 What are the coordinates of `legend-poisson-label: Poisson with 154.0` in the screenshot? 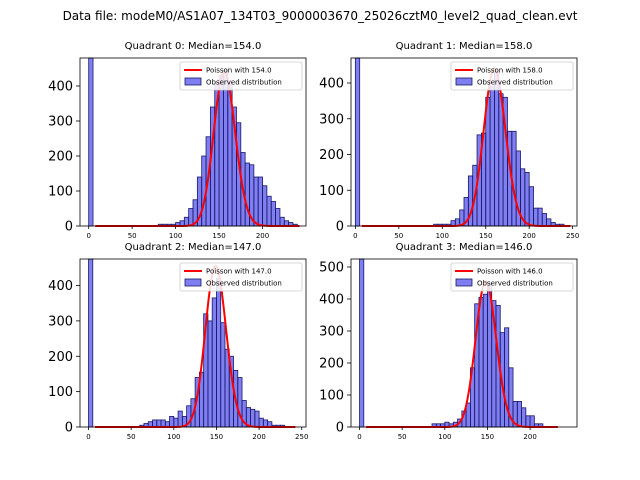 It's located at (239, 71).